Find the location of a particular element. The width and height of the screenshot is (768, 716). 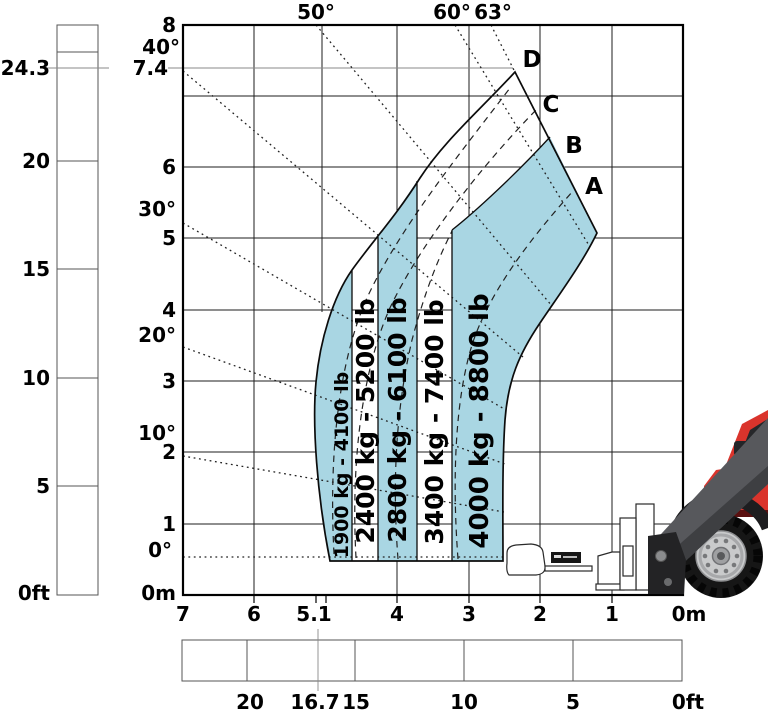

band-fill-1900kg is located at coordinates (333, 415).